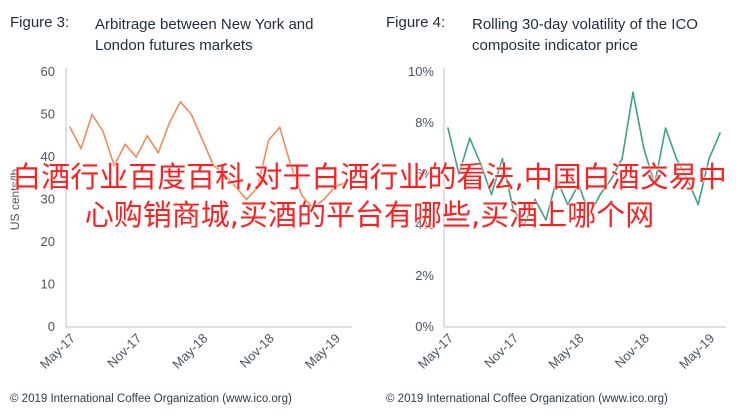 Image resolution: width=739 pixels, height=419 pixels. I want to click on y-tick-label: 30, so click(48, 199).